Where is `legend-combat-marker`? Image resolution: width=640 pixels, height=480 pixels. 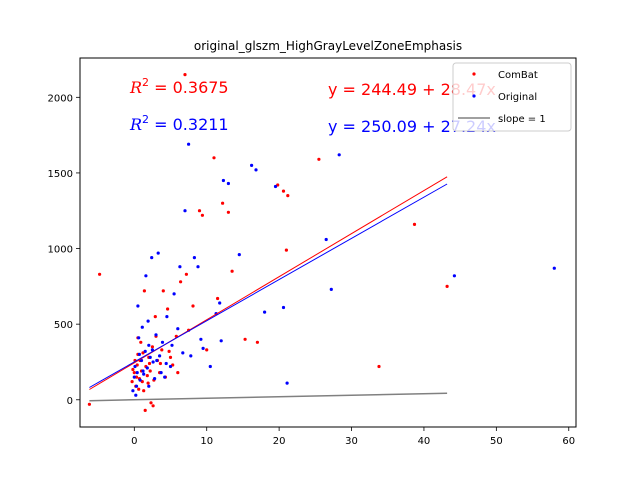
legend-combat-marker is located at coordinates (474, 74).